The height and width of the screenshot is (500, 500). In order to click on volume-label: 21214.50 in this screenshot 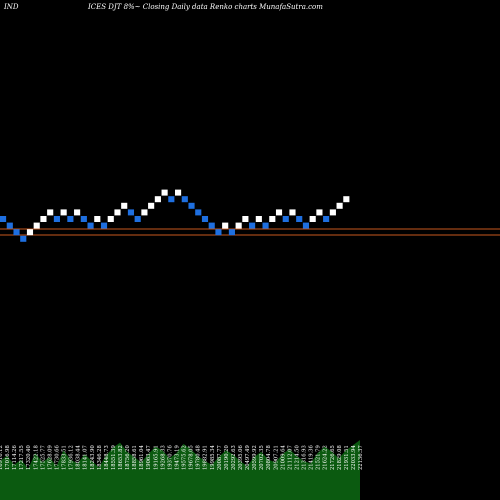, I will do `click(298, 457)`.